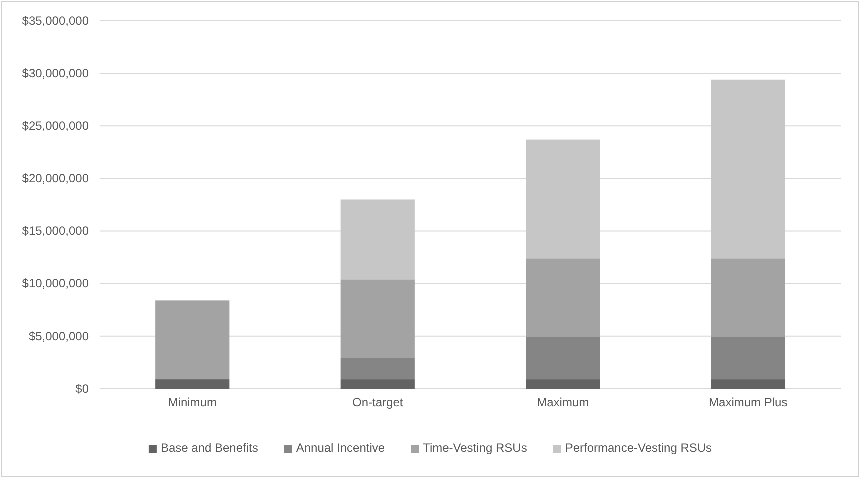 This screenshot has height=479, width=861. Describe the element at coordinates (748, 402) in the screenshot. I see `x-tick-label: Maximum Plus` at that location.